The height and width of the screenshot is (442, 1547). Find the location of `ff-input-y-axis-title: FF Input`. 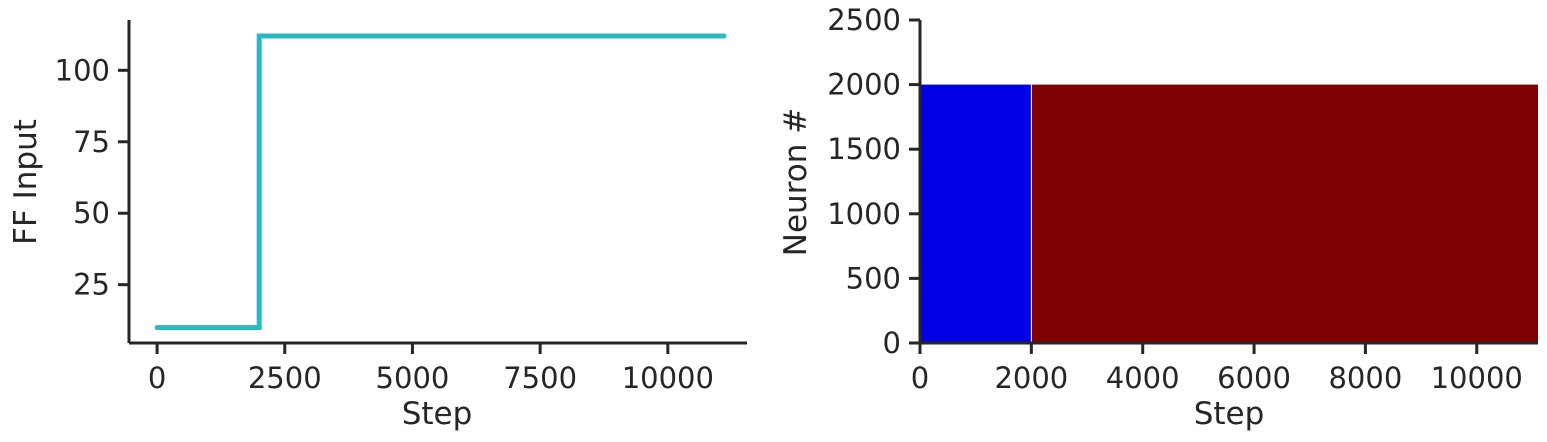

ff-input-y-axis-title: FF Input is located at coordinates (26, 182).